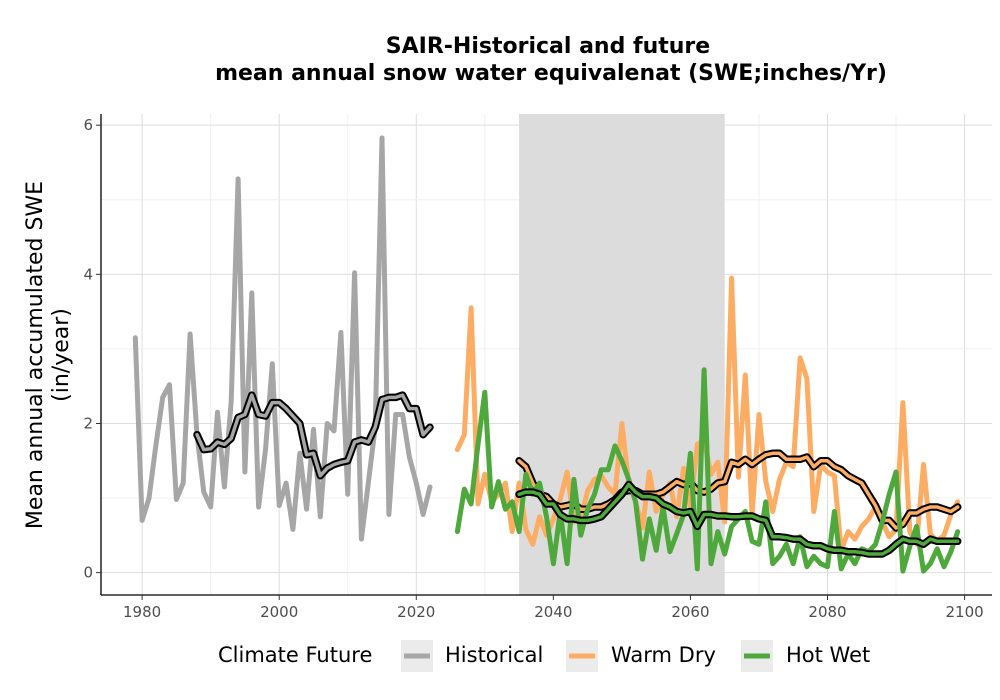  What do you see at coordinates (828, 655) in the screenshot?
I see `legend-label-hot-wet: Hot Wet` at bounding box center [828, 655].